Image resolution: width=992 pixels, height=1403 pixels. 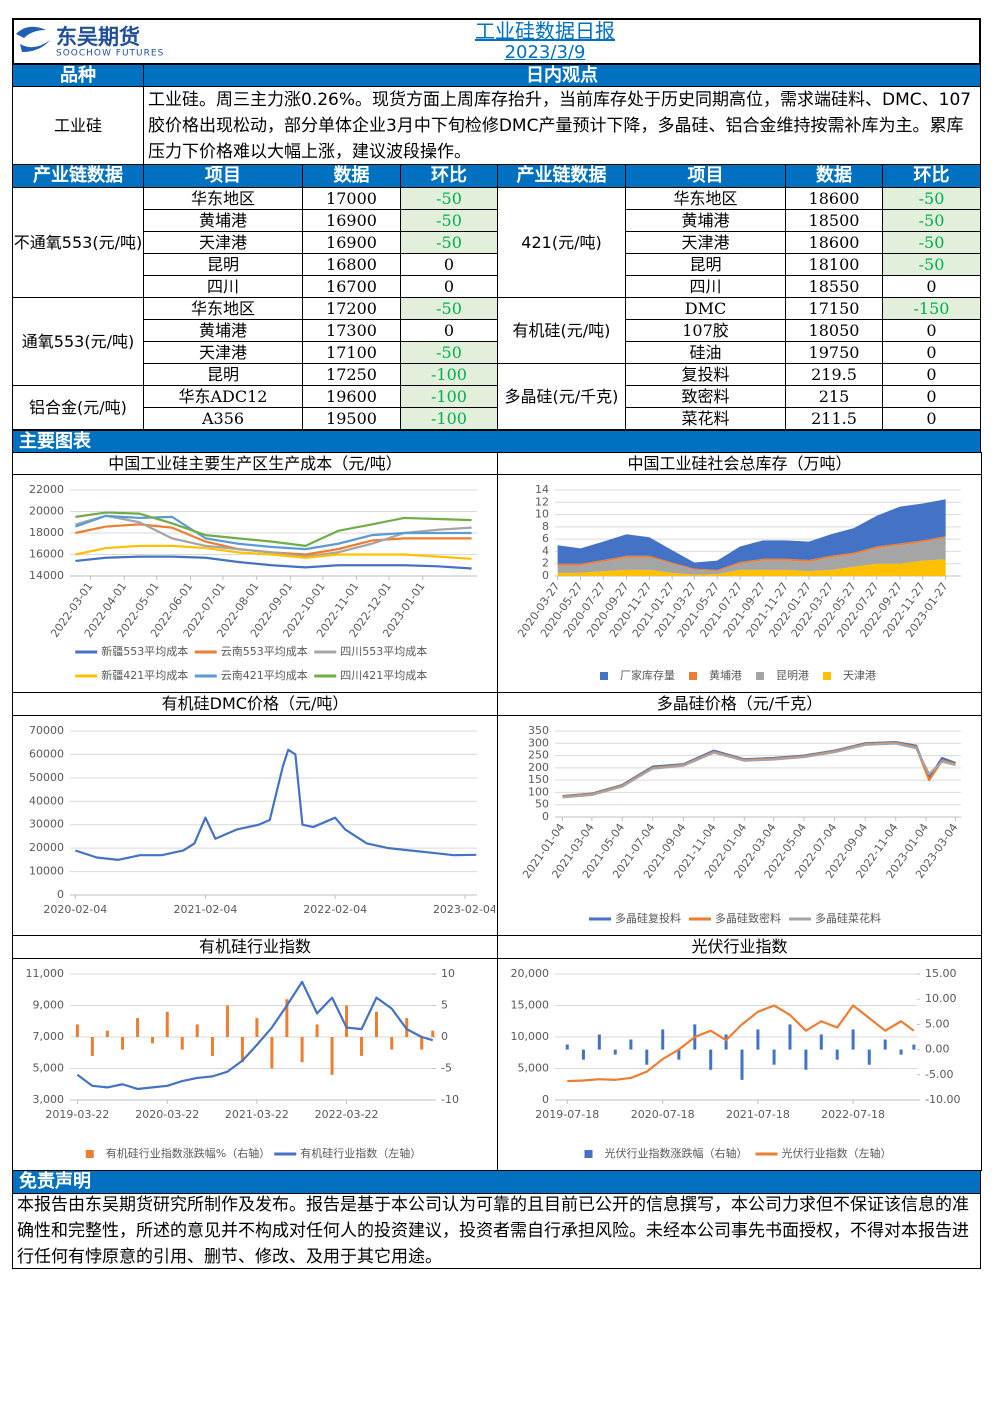 I want to click on legend-label: 新疆421平均成本, so click(x=144, y=675).